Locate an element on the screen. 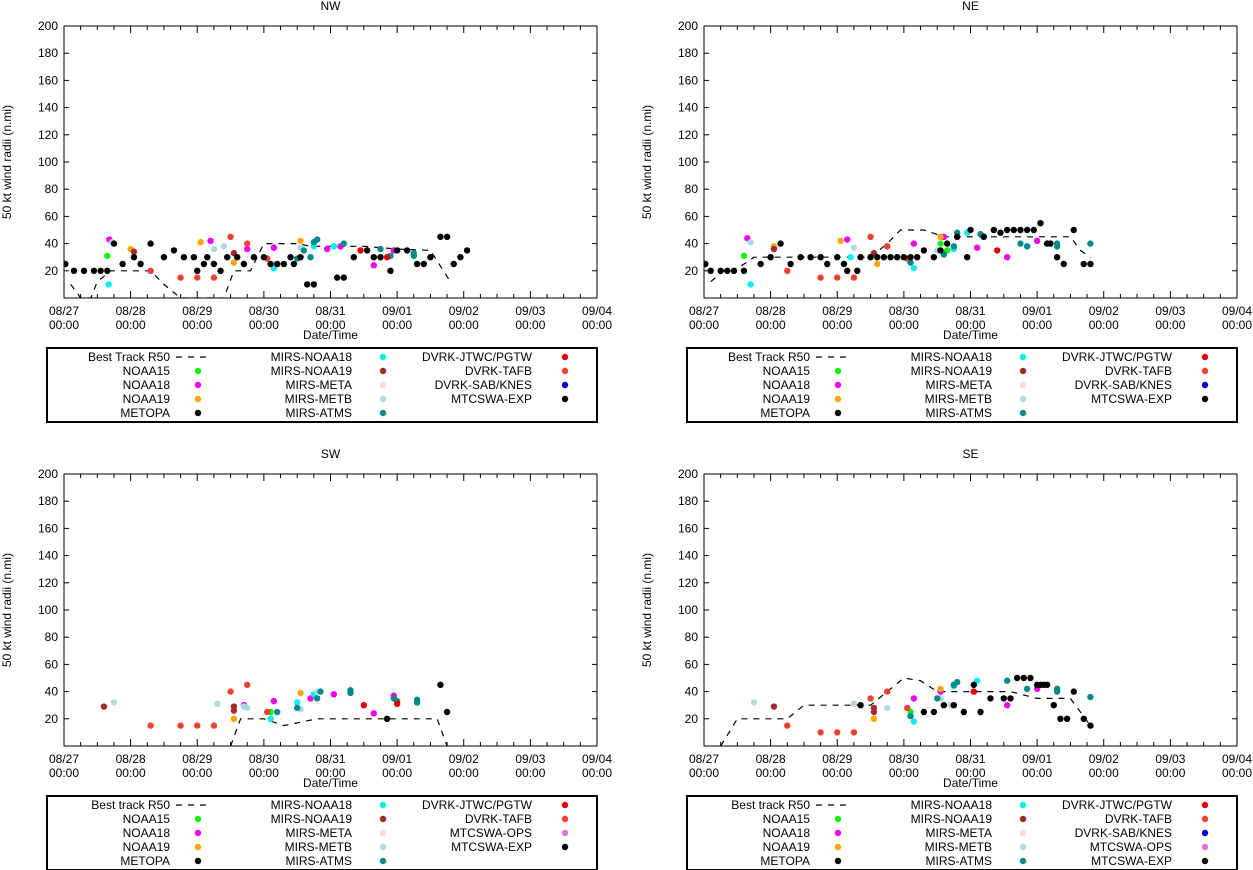  x-tick-label-date: 08/27 is located at coordinates (64, 759).